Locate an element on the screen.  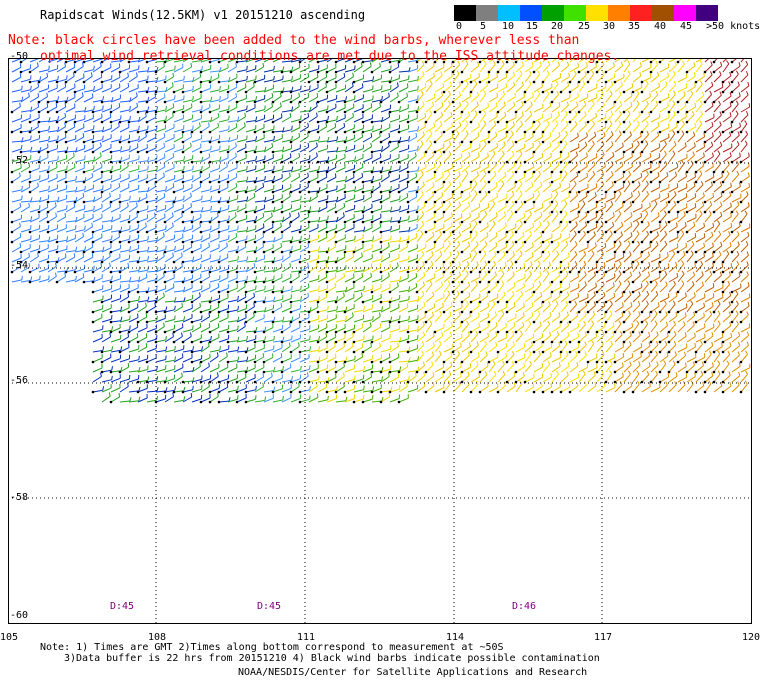
colorbar-label-0: 0 is located at coordinates (459, 26).